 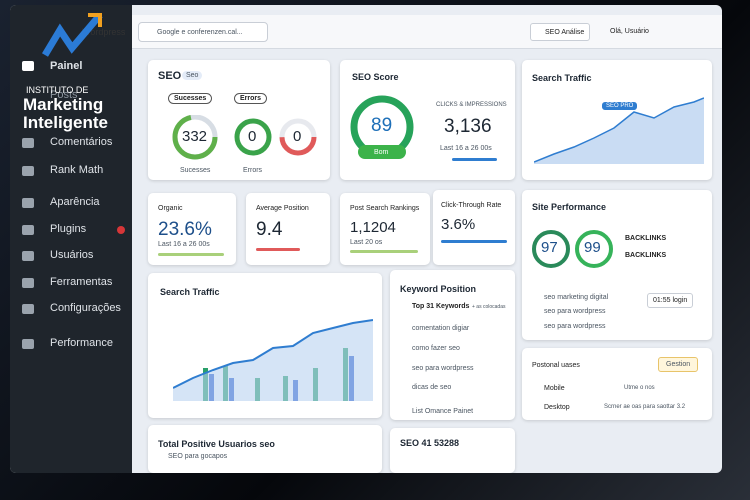 What do you see at coordinates (81, 282) in the screenshot?
I see `menu-item: Ferramentas` at bounding box center [81, 282].